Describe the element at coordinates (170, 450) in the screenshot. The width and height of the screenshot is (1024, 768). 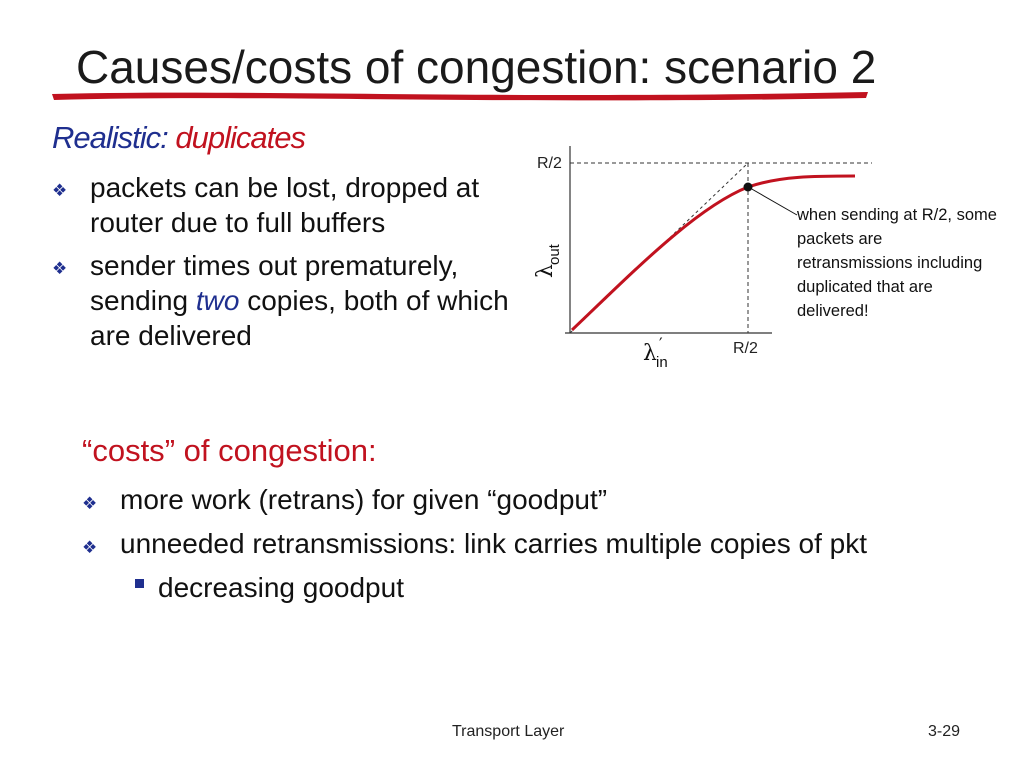
I see `costs-close-quote: ”` at that location.